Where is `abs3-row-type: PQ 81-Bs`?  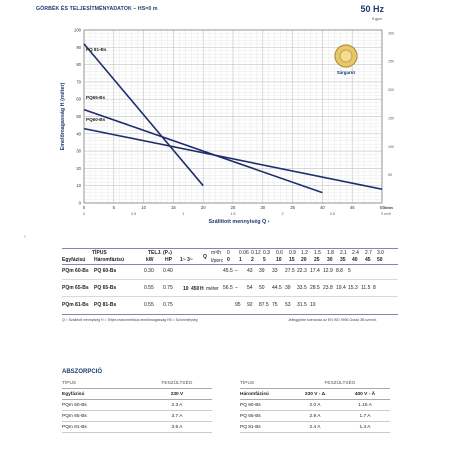 abs3-row-type: PQ 81-Bs is located at coordinates (265, 427).